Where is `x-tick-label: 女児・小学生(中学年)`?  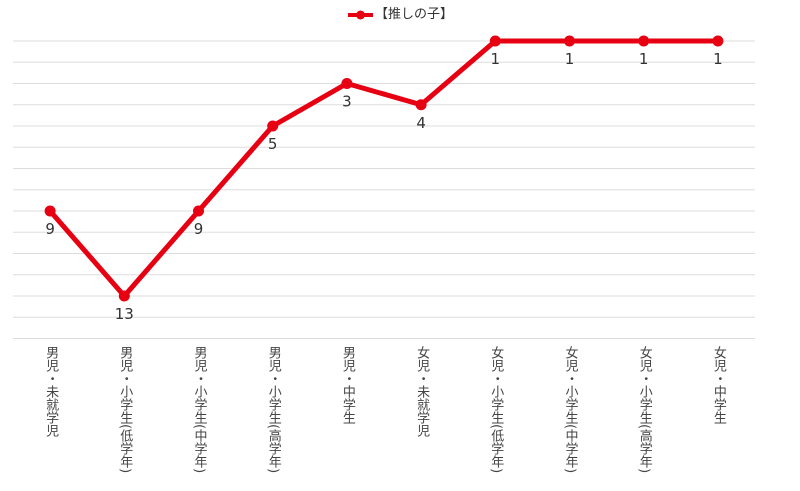
x-tick-label: 女児・小学生(中学年) is located at coordinates (570, 410).